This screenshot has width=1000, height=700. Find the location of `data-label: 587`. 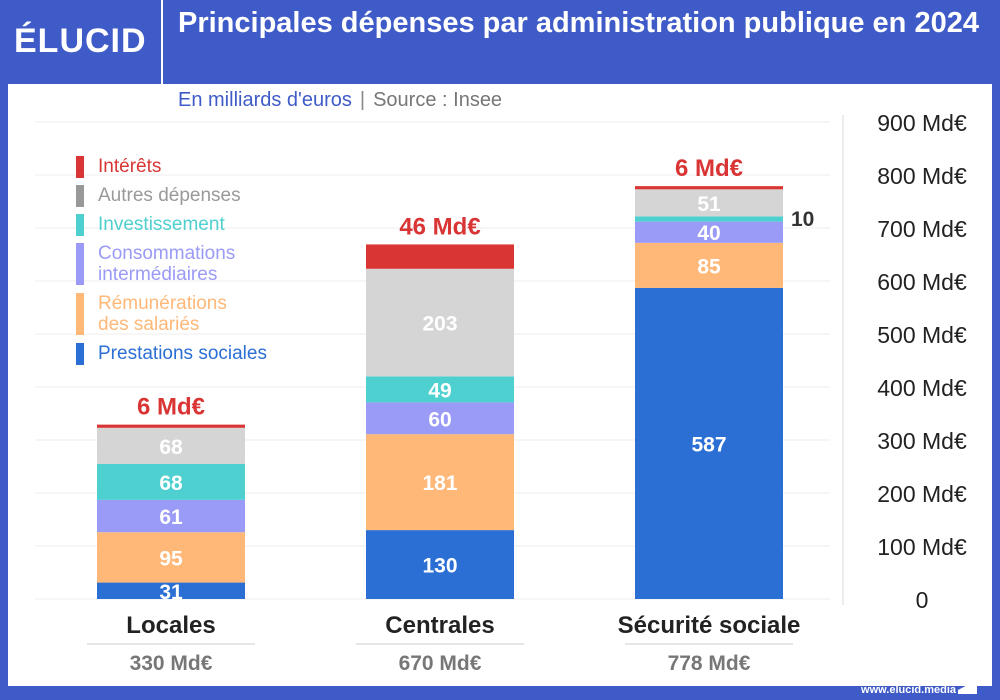

data-label: 587 is located at coordinates (708, 444).